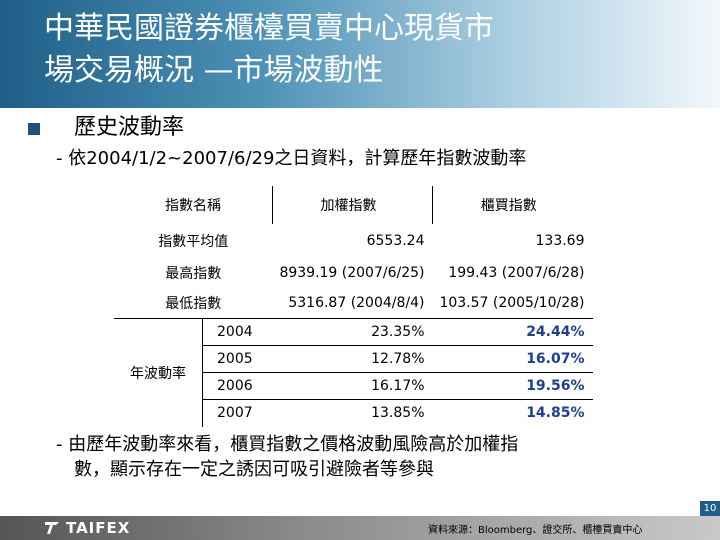 This screenshot has width=720, height=540. I want to click on cell-year: 2006, so click(237, 386).